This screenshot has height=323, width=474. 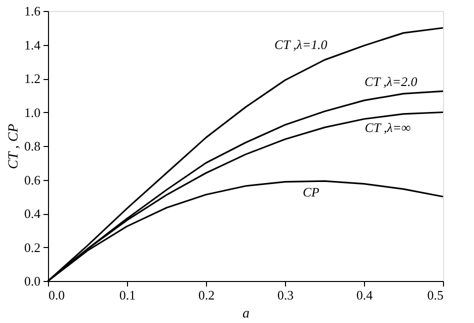 I want to click on x-tick-label: 0.1, so click(x=127, y=295).